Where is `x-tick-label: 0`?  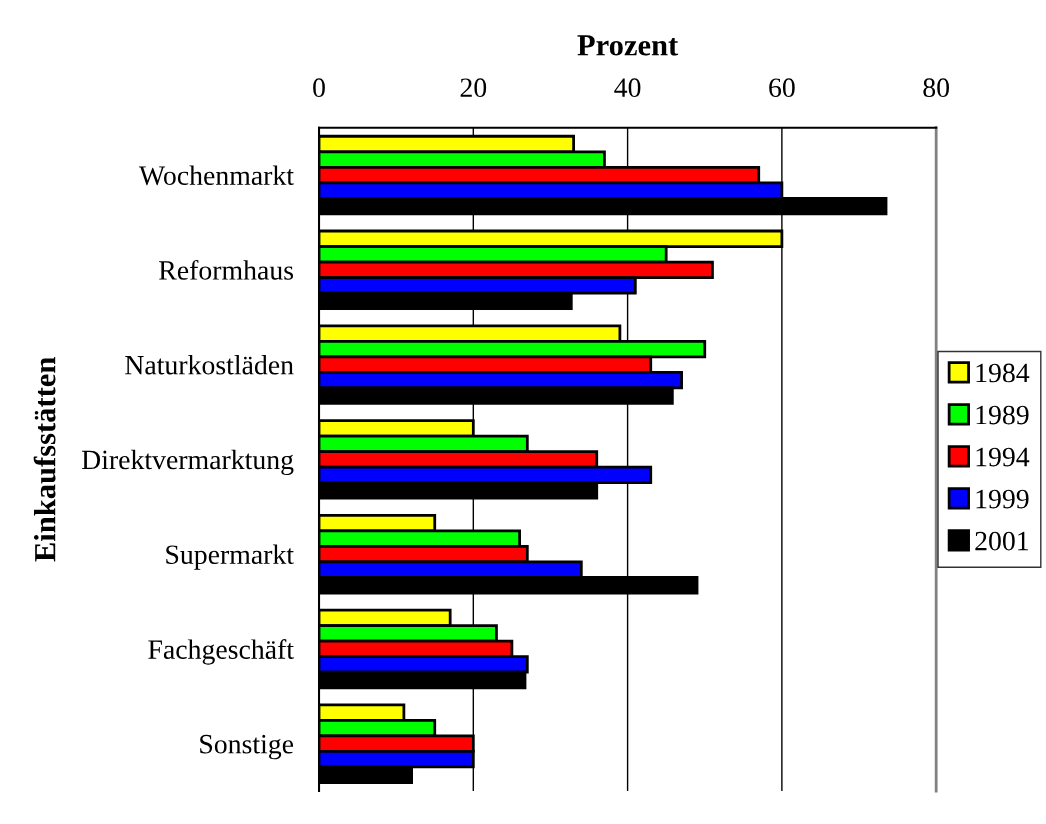
x-tick-label: 0 is located at coordinates (319, 88).